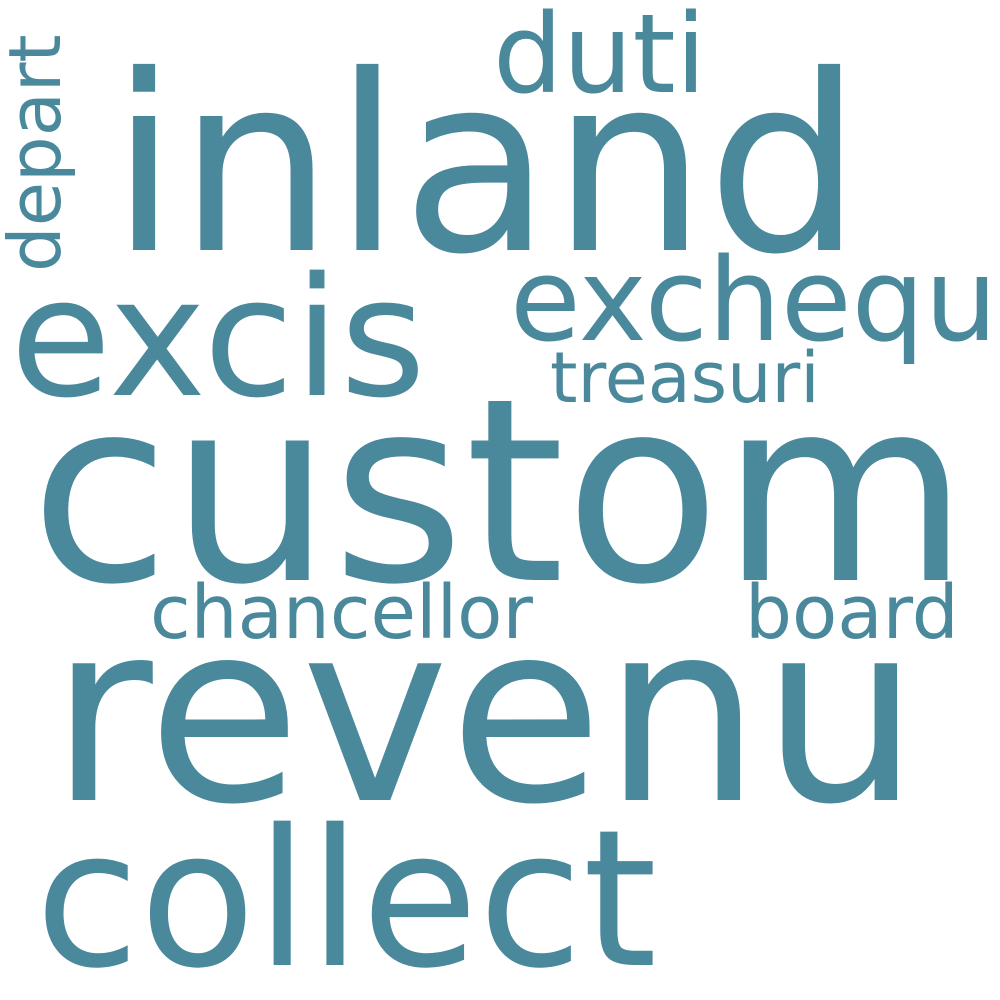 Image resolution: width=1000 pixels, height=1000 pixels. I want to click on word-exchequ: exchequ, so click(754, 301).